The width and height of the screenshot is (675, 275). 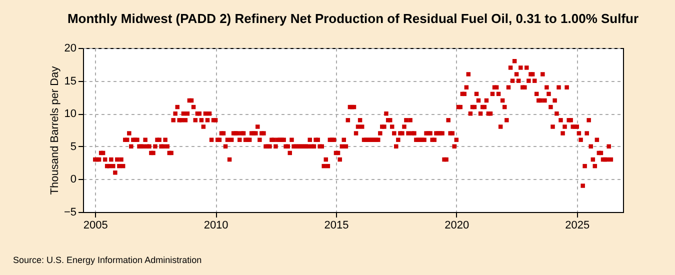 I want to click on chart-title: Monthly Midwest (PADD 2) Refinery Net Production of Residual Fuel Oil, 0.31 to 1.00% Sulfur, so click(x=353, y=18).